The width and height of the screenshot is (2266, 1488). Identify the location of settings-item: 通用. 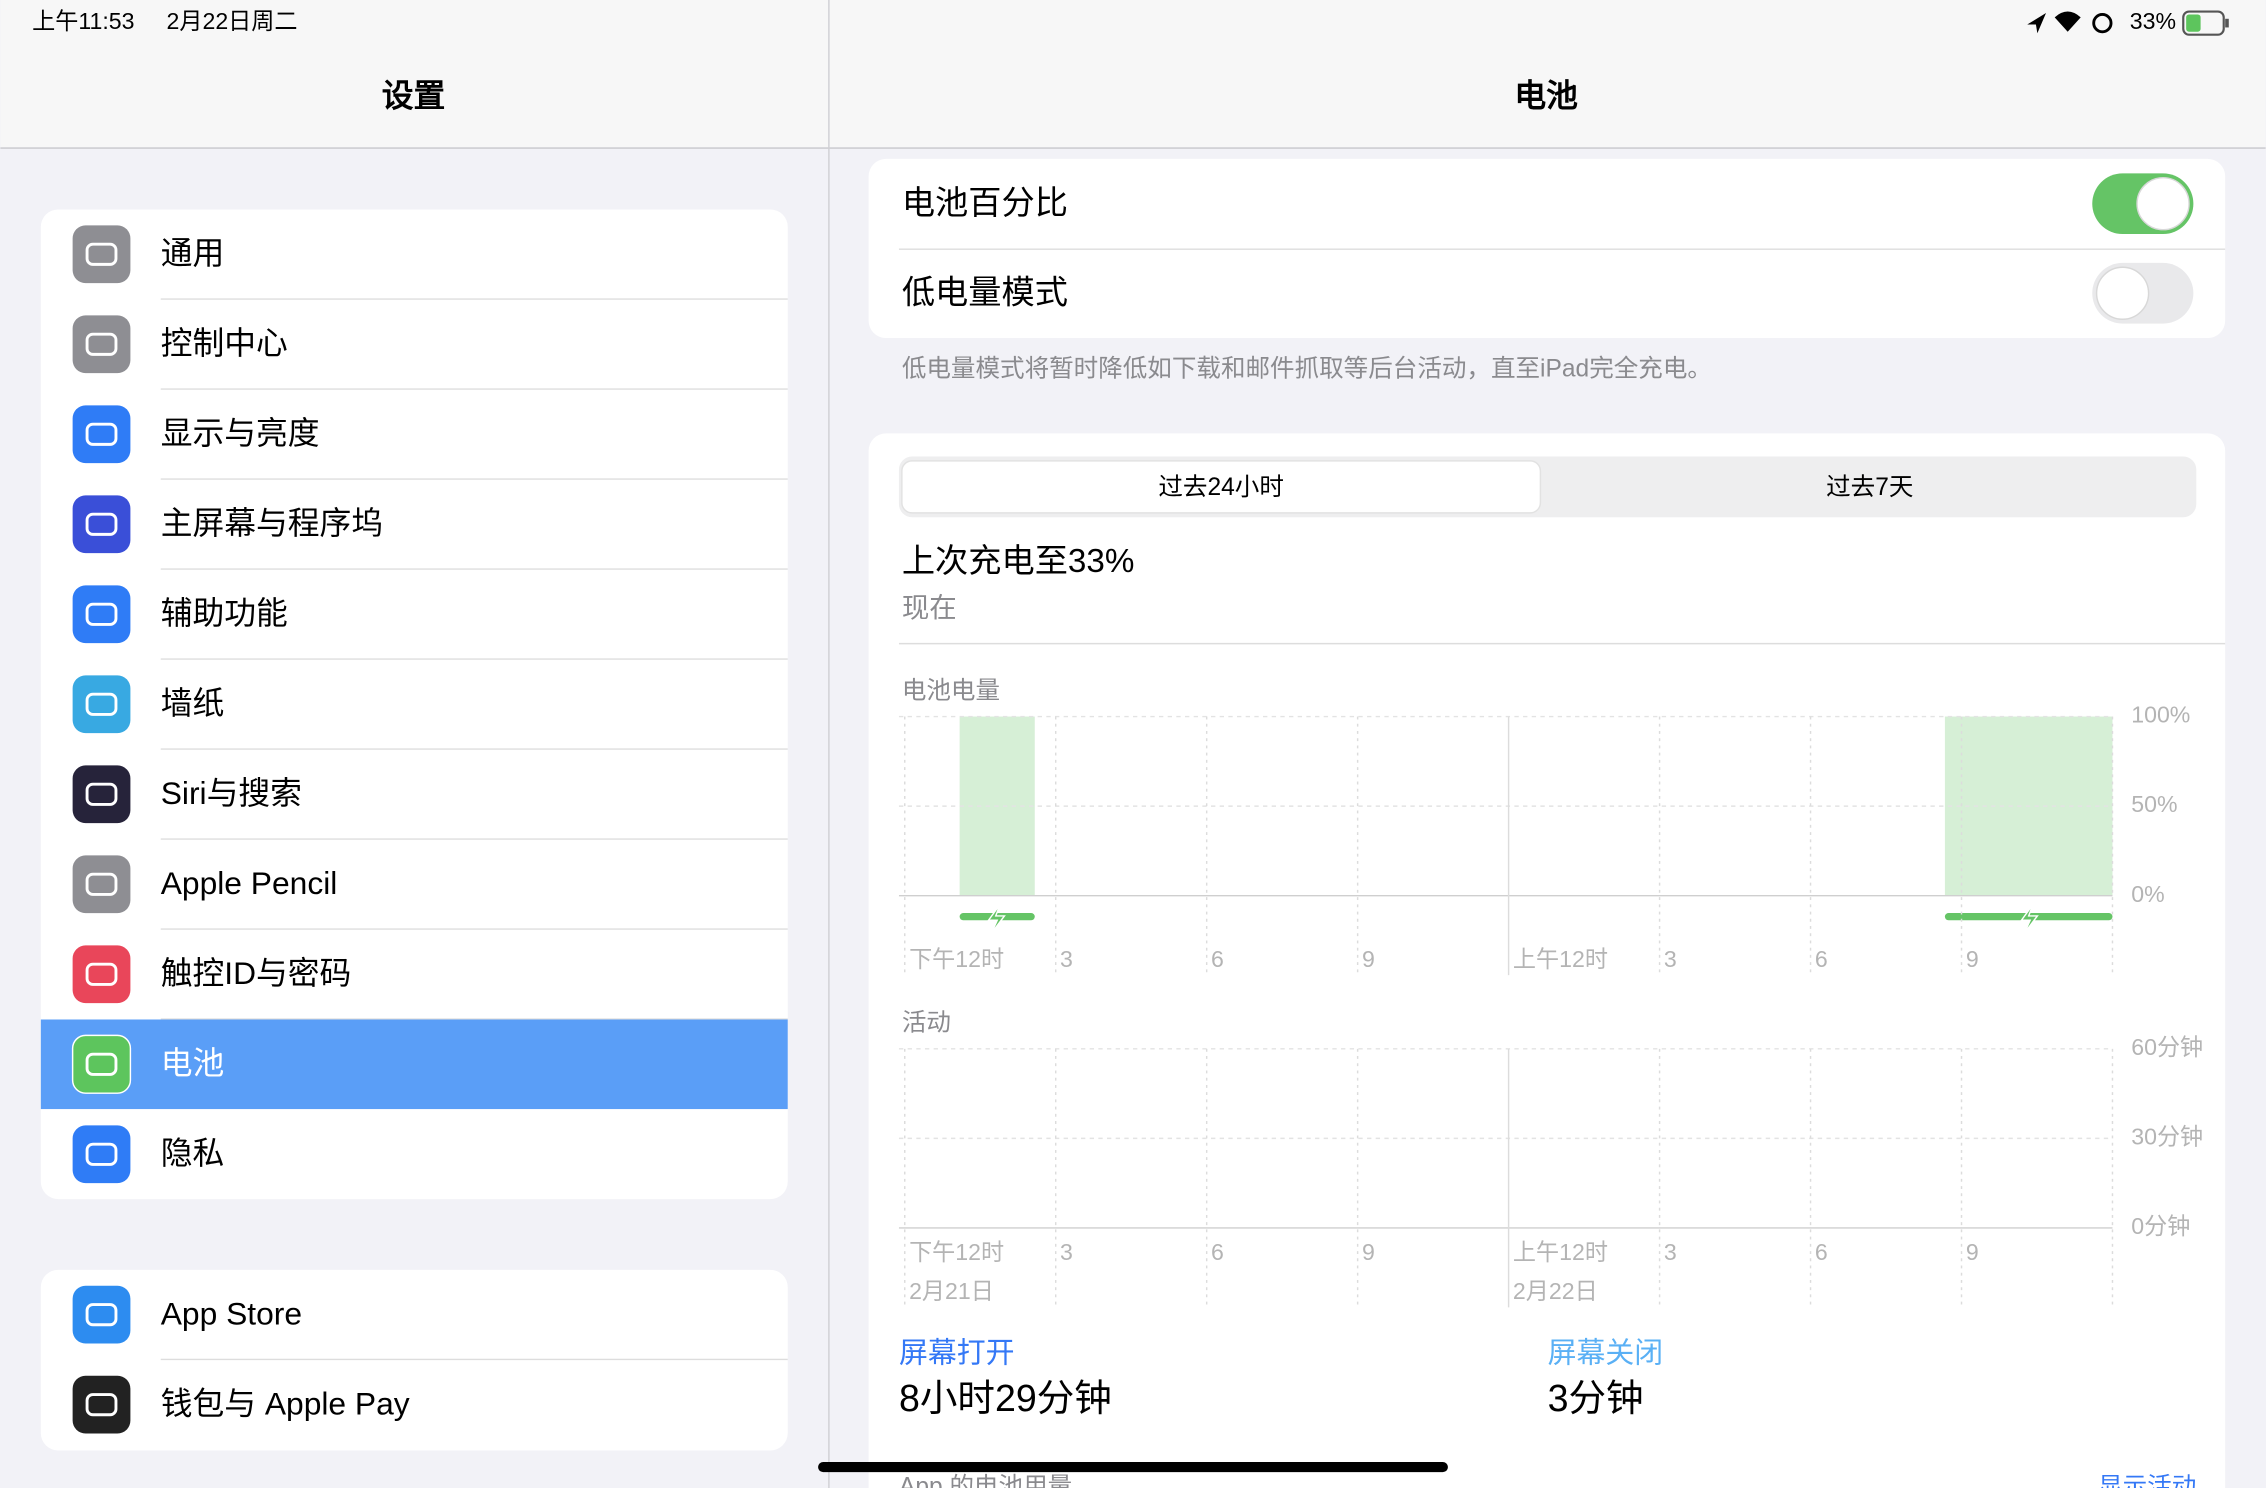
(193, 253).